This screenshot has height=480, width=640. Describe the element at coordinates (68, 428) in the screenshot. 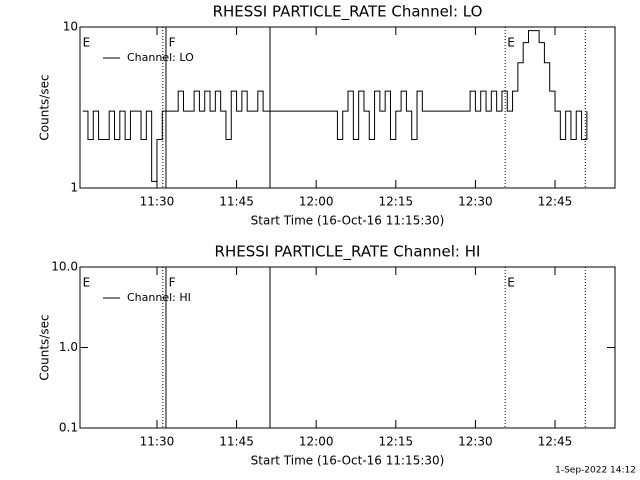

I see `y-tick-label: 0.1` at that location.